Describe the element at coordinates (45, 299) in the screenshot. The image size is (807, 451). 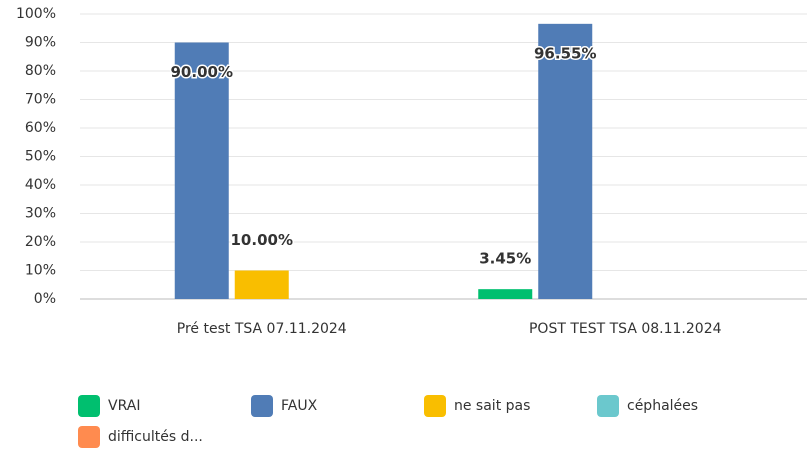
I see `y-tick-label: 0%` at that location.